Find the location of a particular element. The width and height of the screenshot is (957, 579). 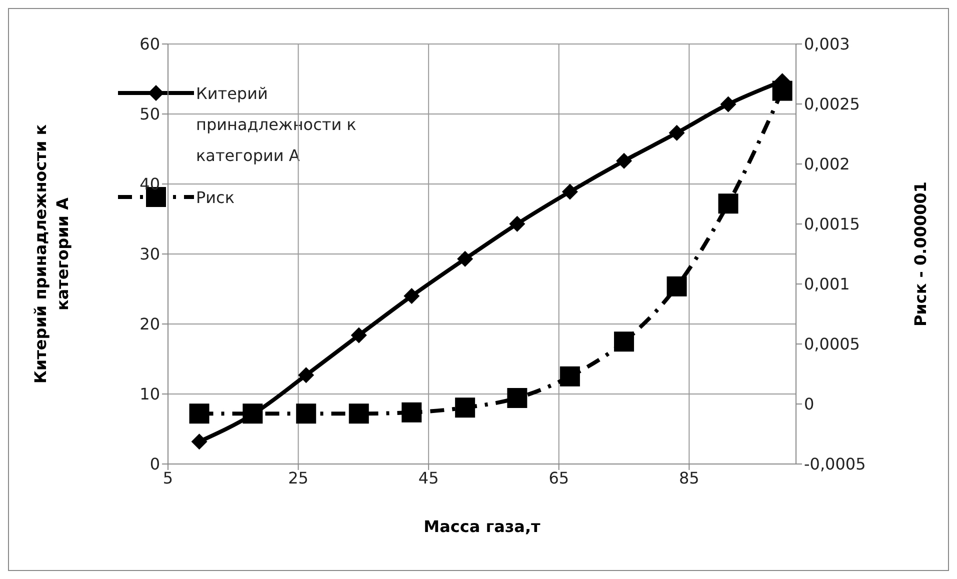

x-axis-title: Масса газа,т is located at coordinates (483, 526).